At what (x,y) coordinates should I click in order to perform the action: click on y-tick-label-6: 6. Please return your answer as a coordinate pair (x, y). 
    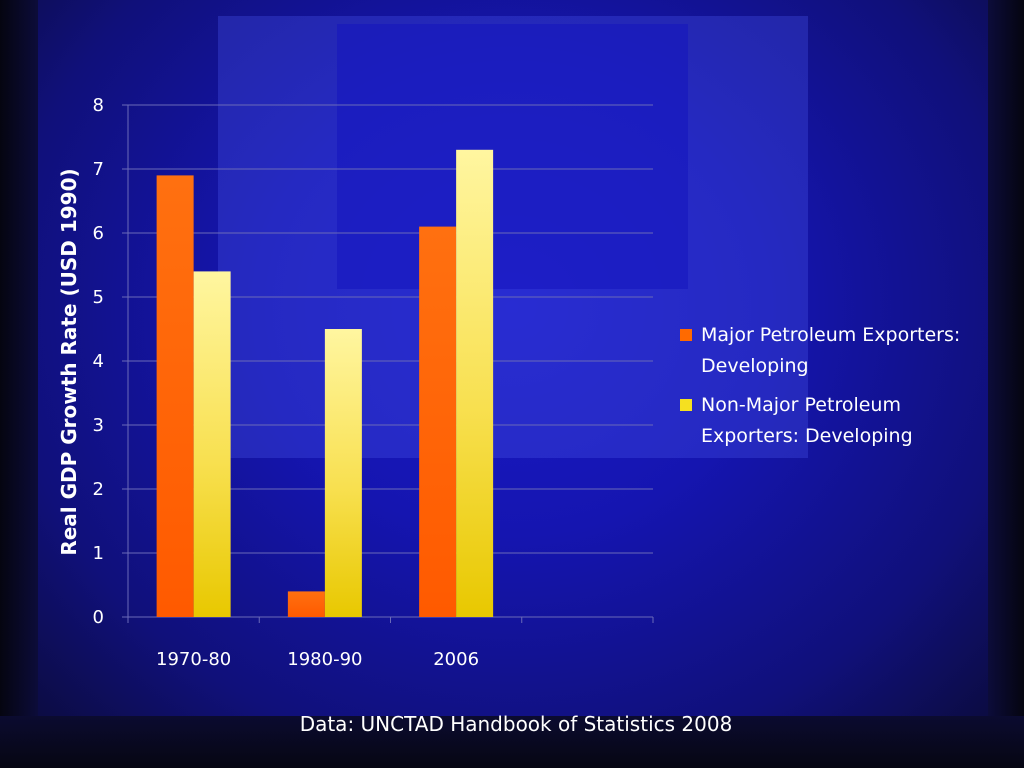
    Looking at the image, I should click on (98, 233).